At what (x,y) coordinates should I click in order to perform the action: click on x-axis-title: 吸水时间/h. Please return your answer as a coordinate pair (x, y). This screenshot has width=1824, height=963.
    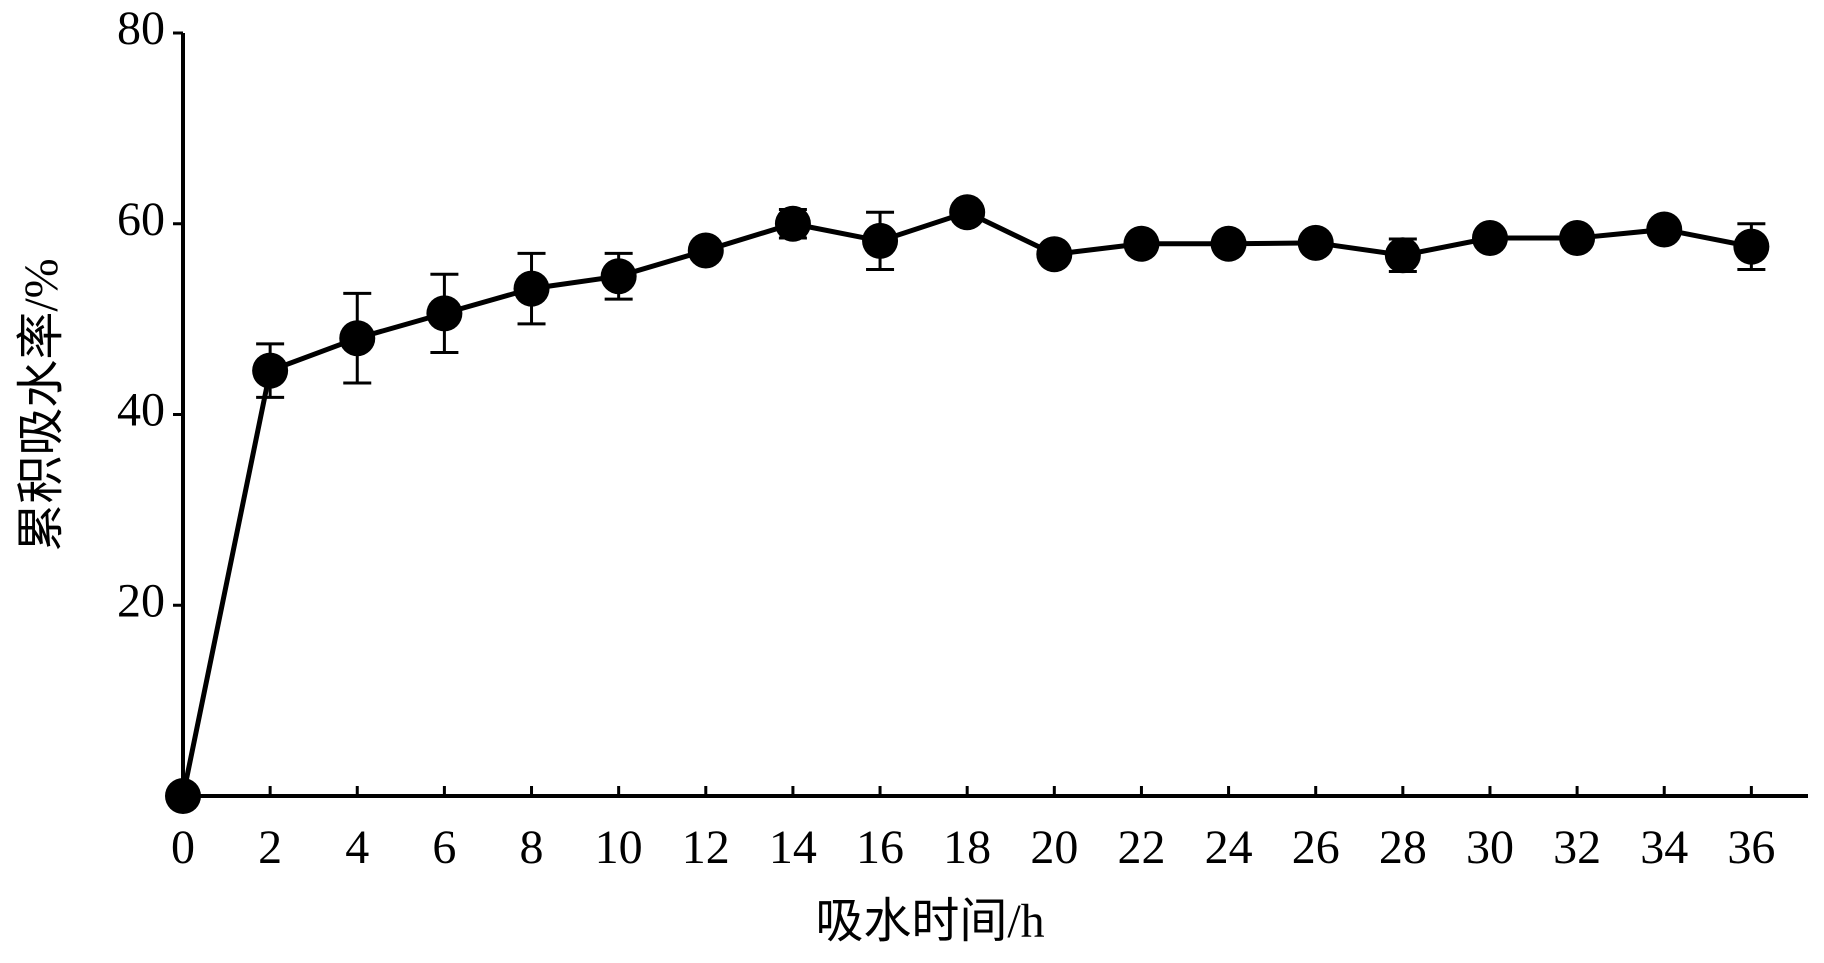
    Looking at the image, I should click on (929, 921).